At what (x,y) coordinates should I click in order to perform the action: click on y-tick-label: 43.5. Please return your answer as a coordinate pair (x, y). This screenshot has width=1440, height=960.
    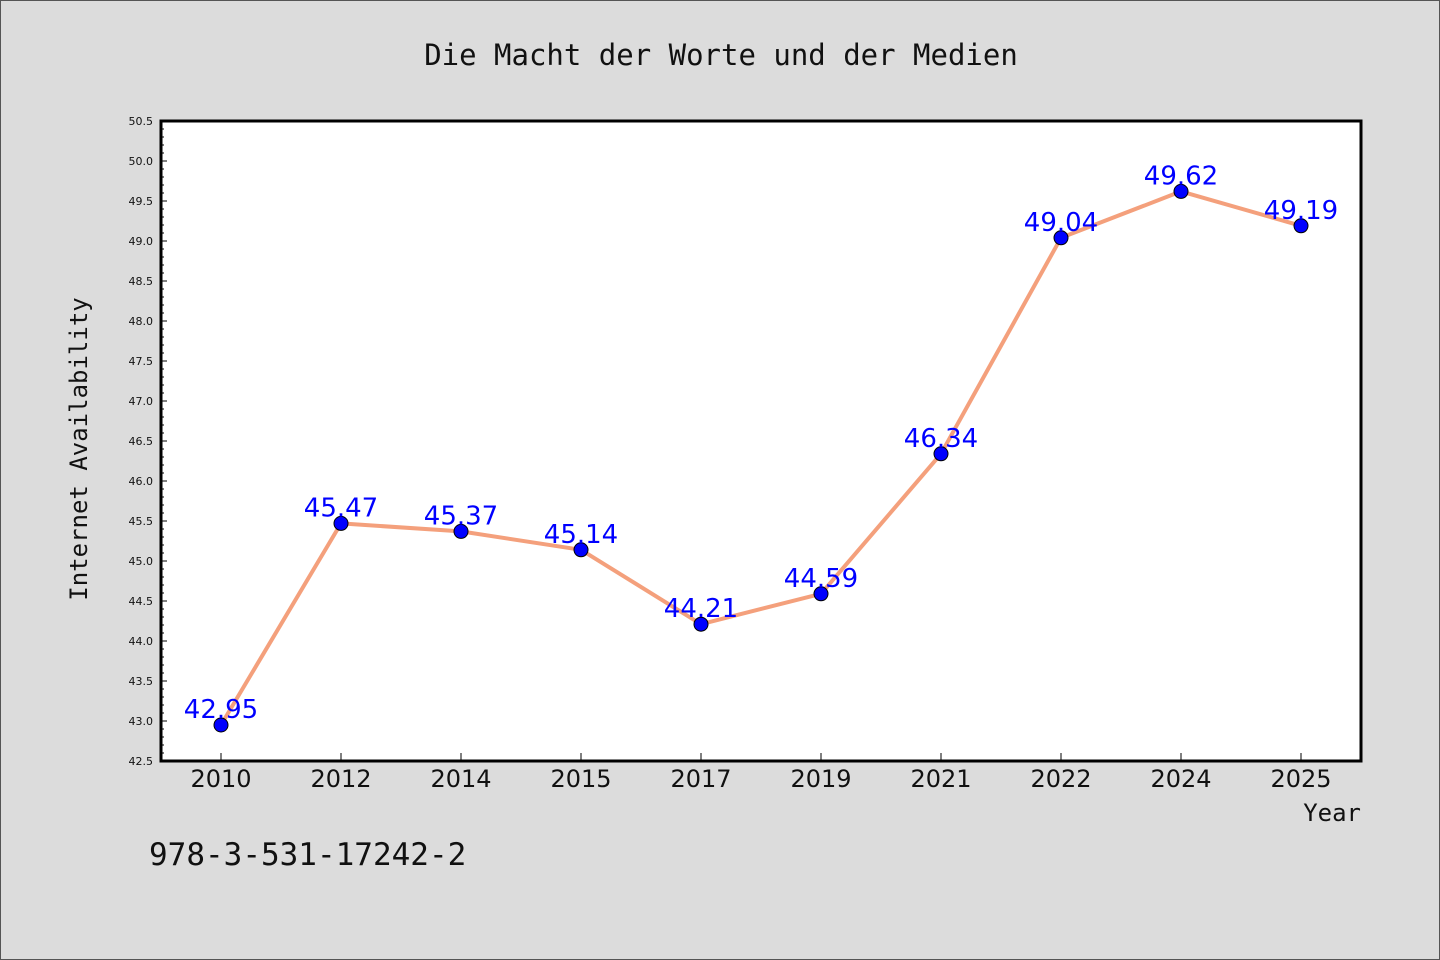
    Looking at the image, I should click on (141, 681).